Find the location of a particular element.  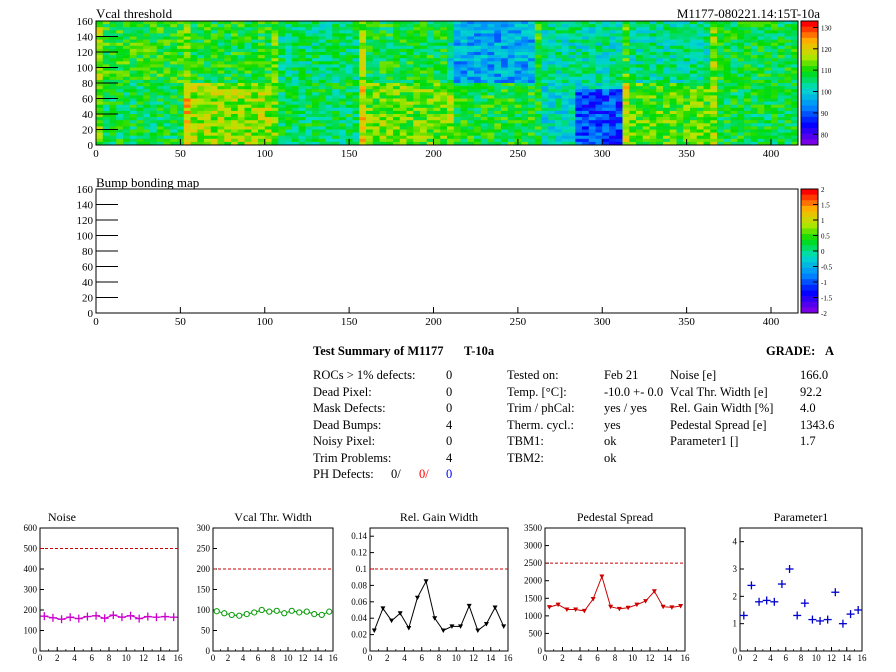

bump-palette: 2 1.5 1 0.5 0 -0.5 -1 -1.5 -2 is located at coordinates (816, 252).